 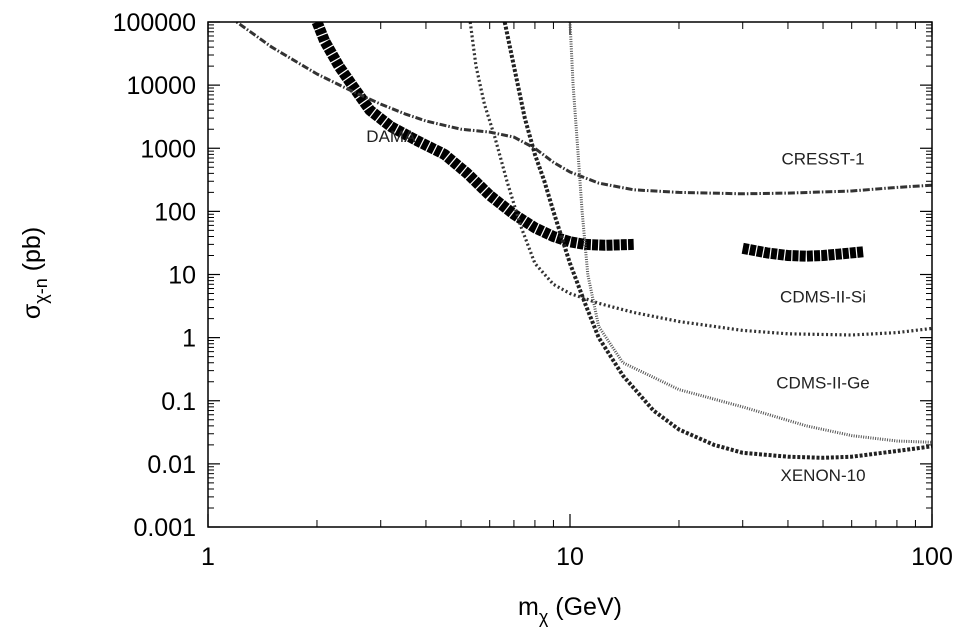 I want to click on y-tick-label: 10, so click(x=182, y=276).